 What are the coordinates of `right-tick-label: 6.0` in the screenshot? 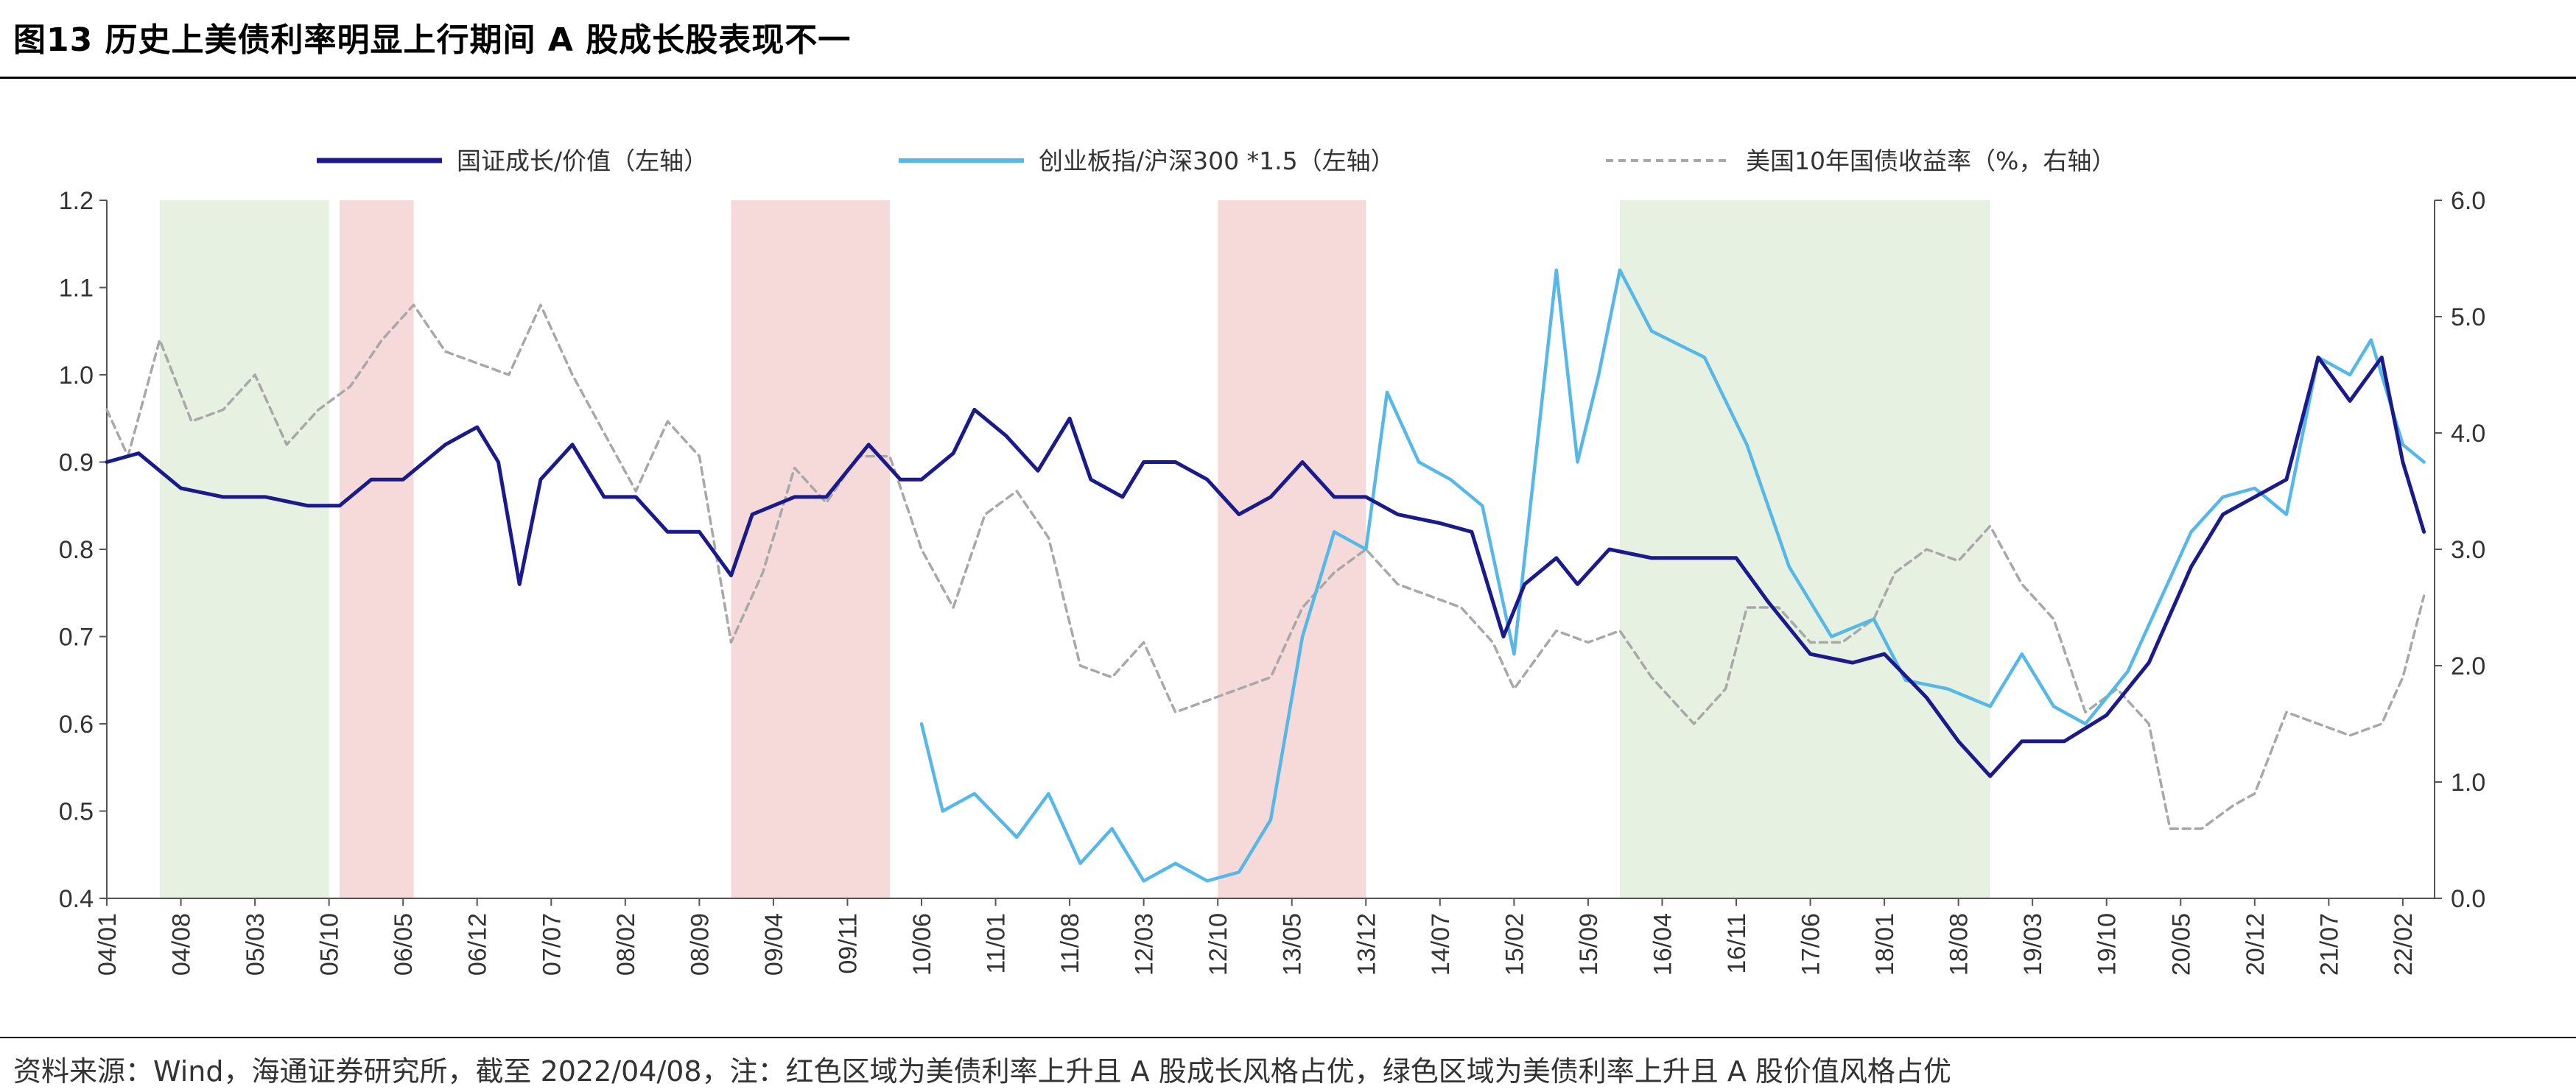 It's located at (2468, 201).